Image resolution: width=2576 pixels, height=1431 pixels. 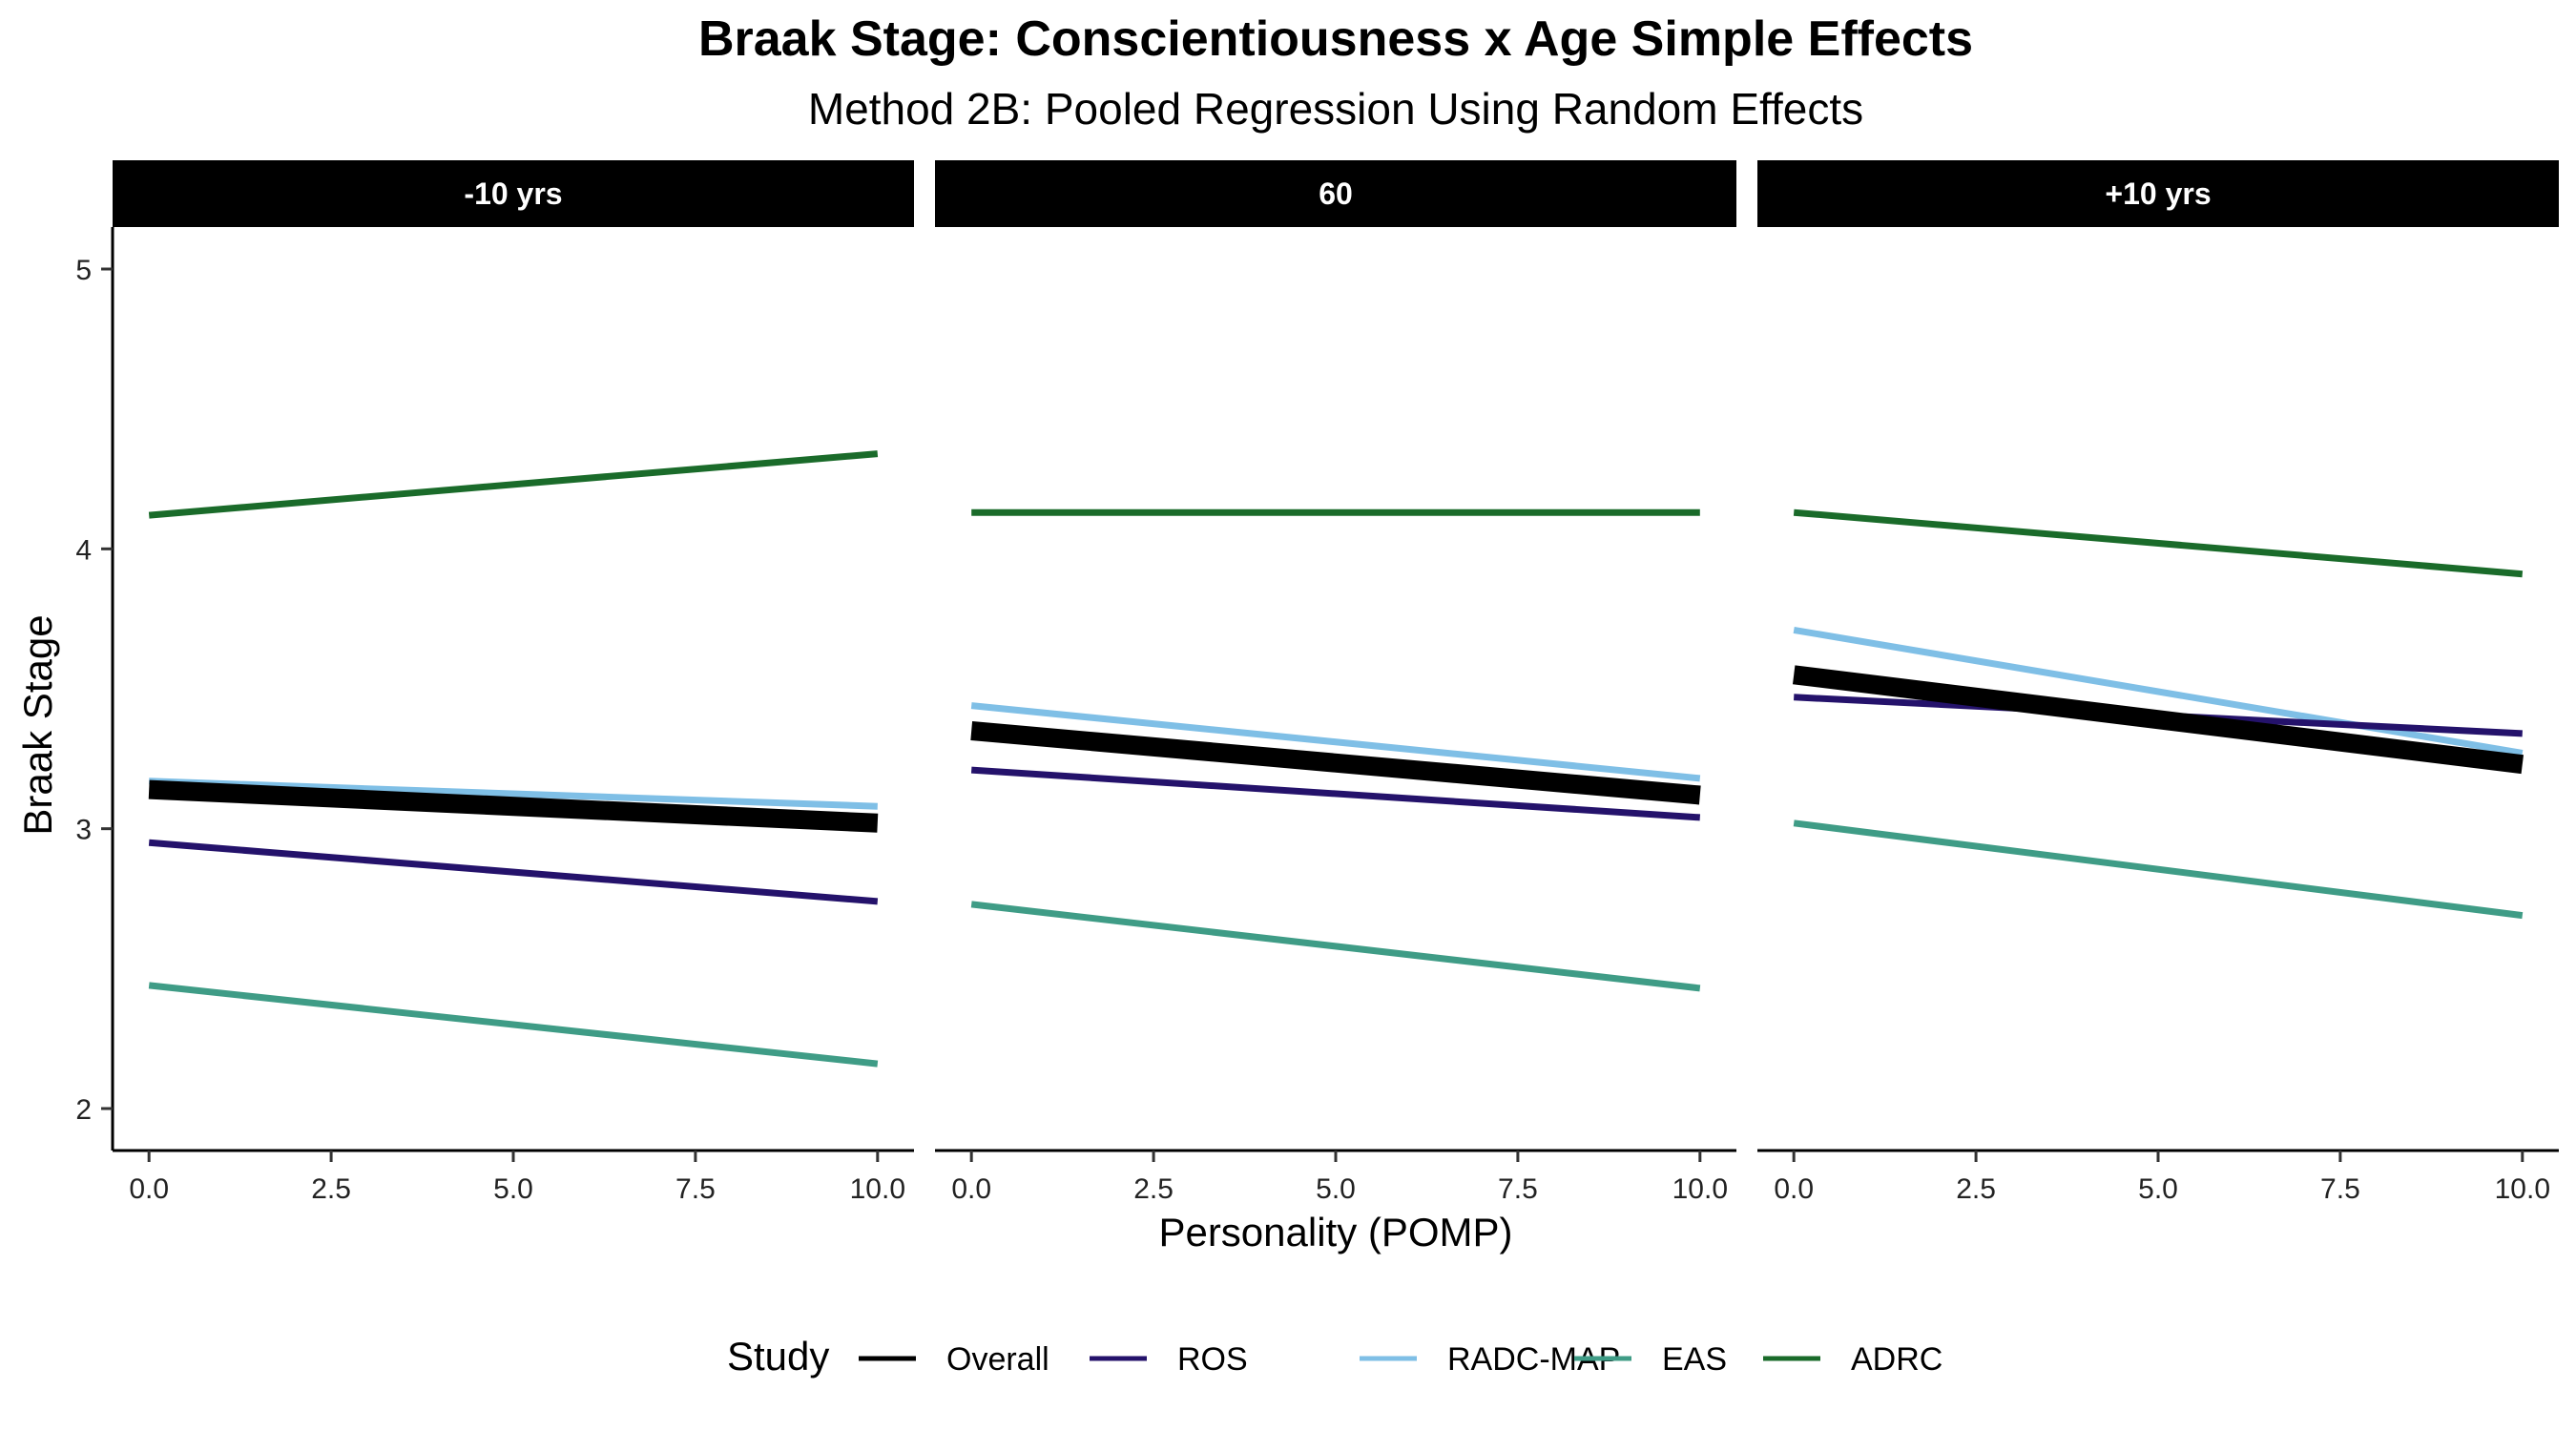 I want to click on legend-item: Overall, so click(x=954, y=1359).